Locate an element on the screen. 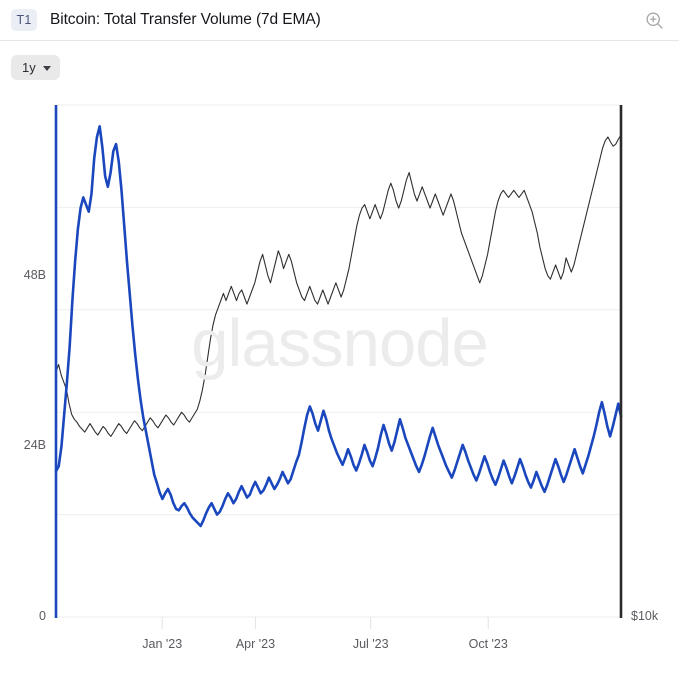  y-axis-tick-label: 24B is located at coordinates (34, 445).